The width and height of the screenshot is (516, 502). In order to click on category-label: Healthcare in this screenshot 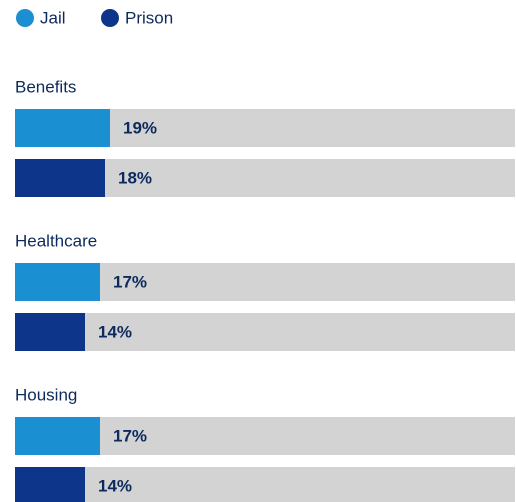, I will do `click(56, 240)`.